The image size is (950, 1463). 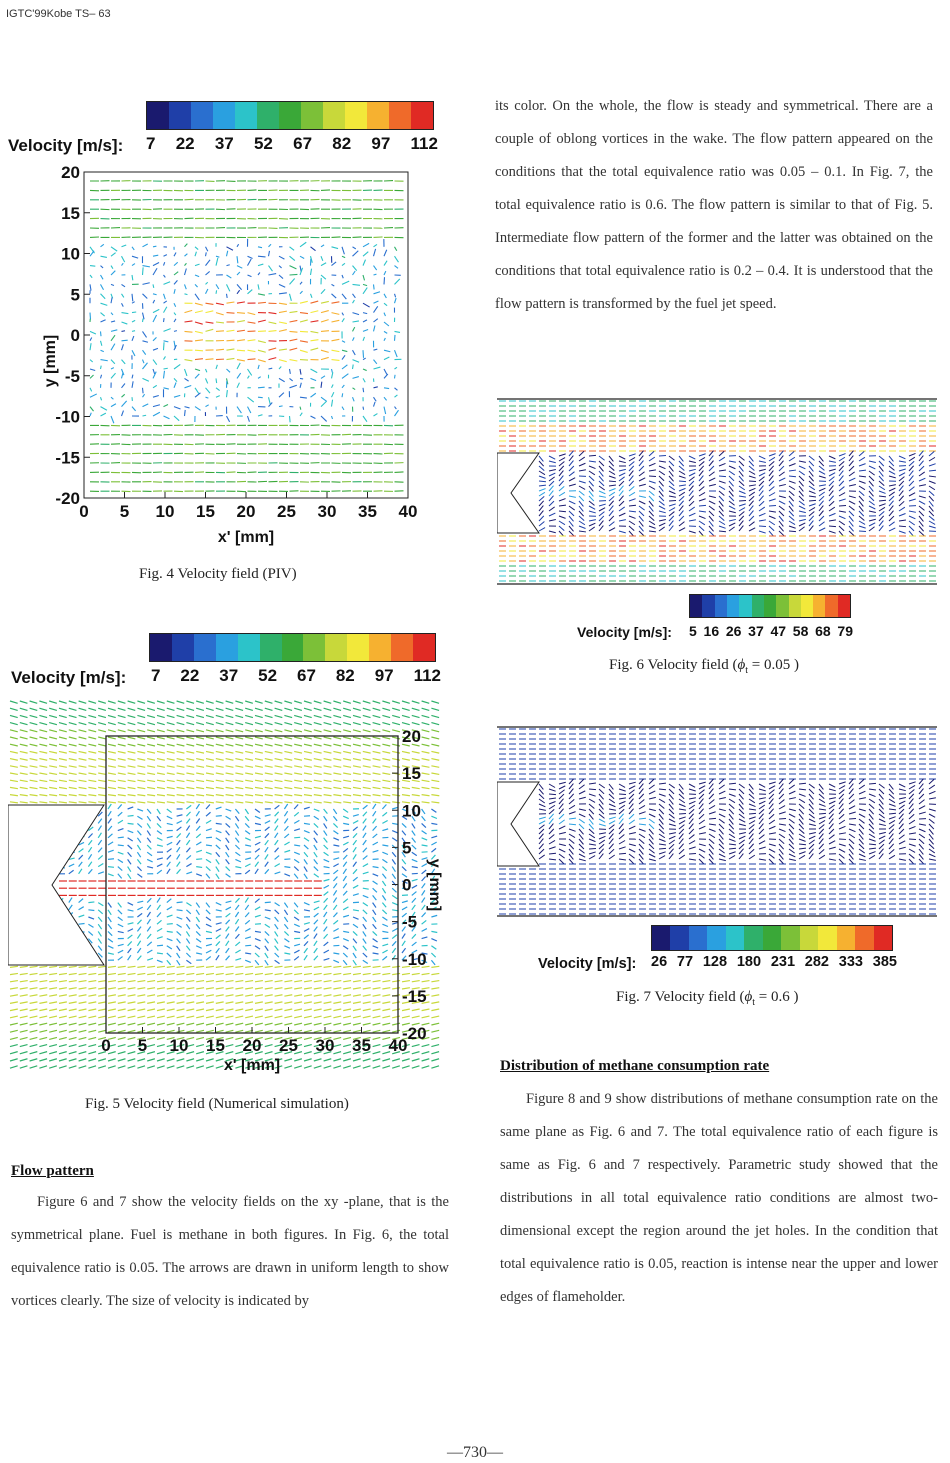 What do you see at coordinates (398, 1045) in the screenshot?
I see `fig5-xtick-label: 40` at bounding box center [398, 1045].